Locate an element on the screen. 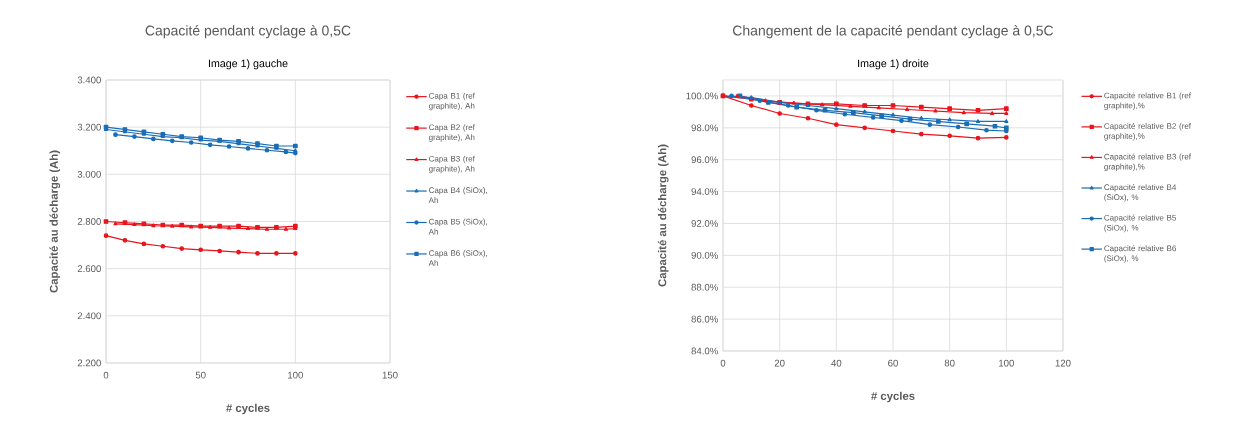  y-tick-label: 96.0% is located at coordinates (704, 160).